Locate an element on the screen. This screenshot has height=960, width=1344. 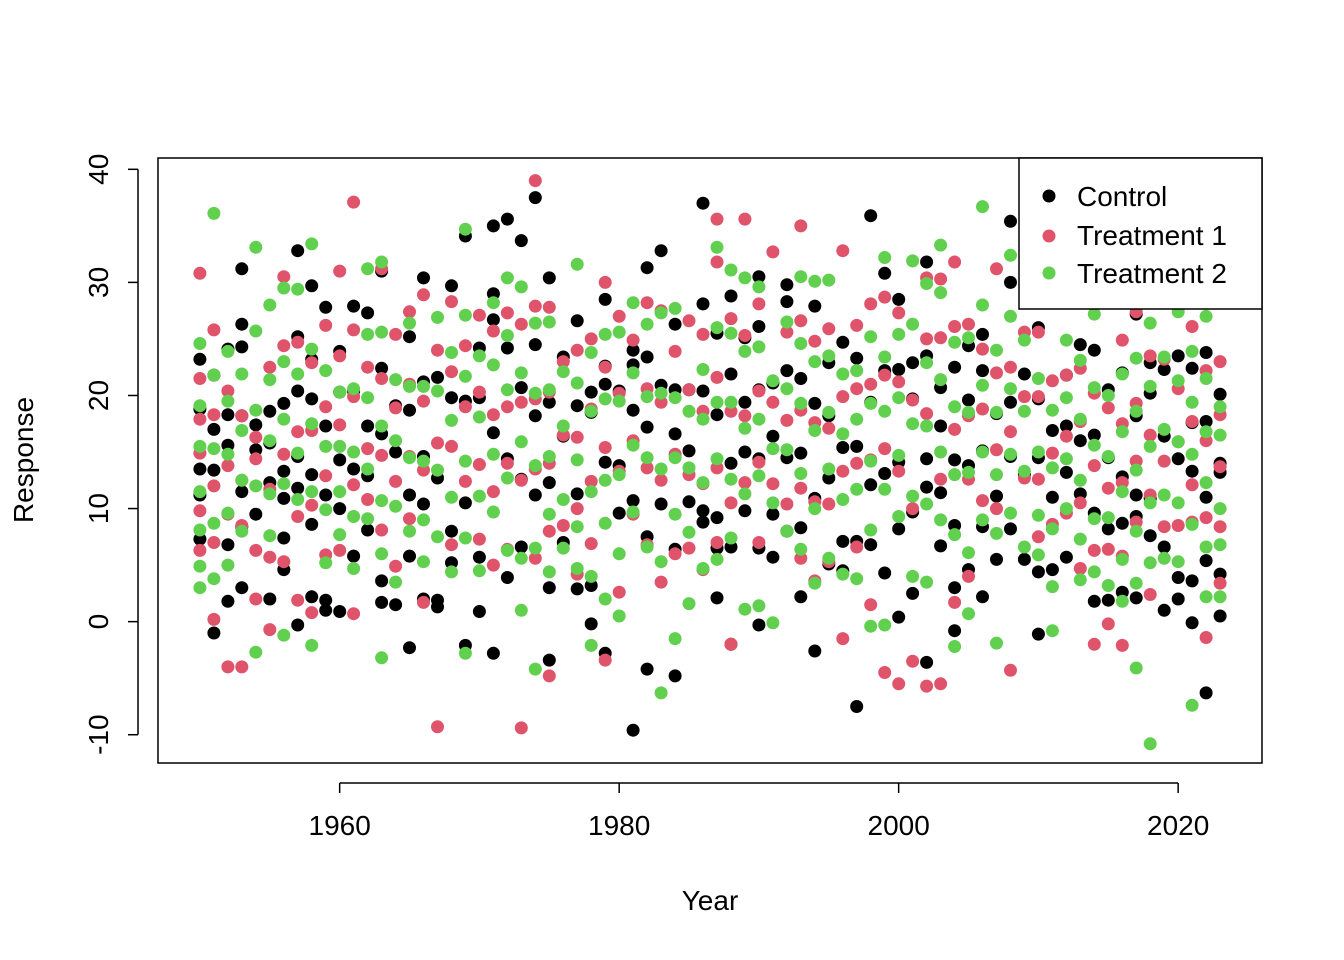
y-tick-label: -10 is located at coordinates (98, 734).